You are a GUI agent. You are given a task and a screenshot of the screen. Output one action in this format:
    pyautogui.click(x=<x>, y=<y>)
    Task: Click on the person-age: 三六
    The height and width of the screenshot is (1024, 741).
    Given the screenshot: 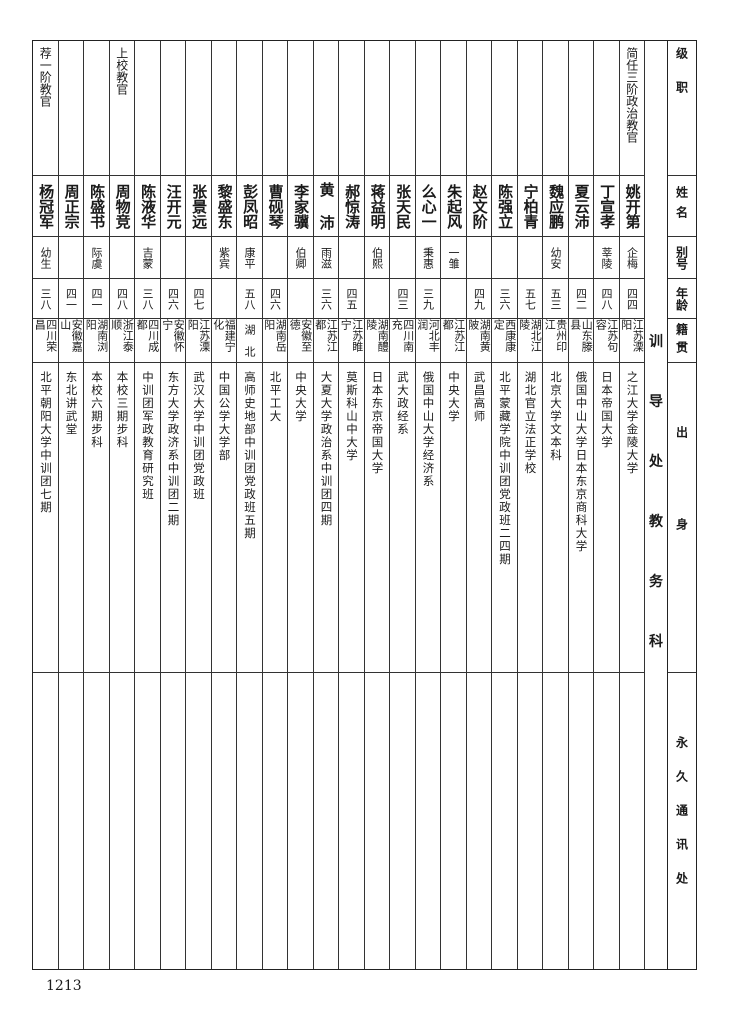 What is the action you would take?
    pyautogui.click(x=505, y=298)
    